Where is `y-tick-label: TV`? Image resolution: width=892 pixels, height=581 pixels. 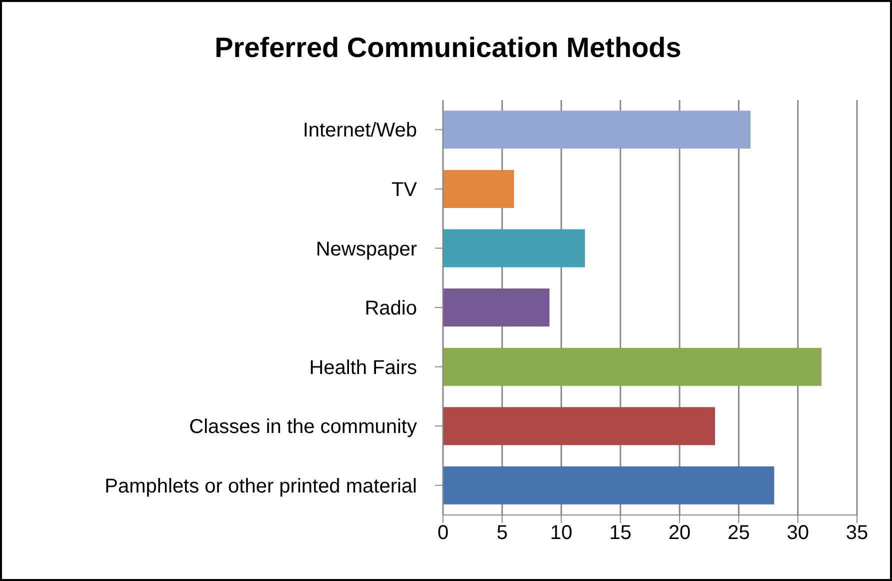
y-tick-label: TV is located at coordinates (404, 190).